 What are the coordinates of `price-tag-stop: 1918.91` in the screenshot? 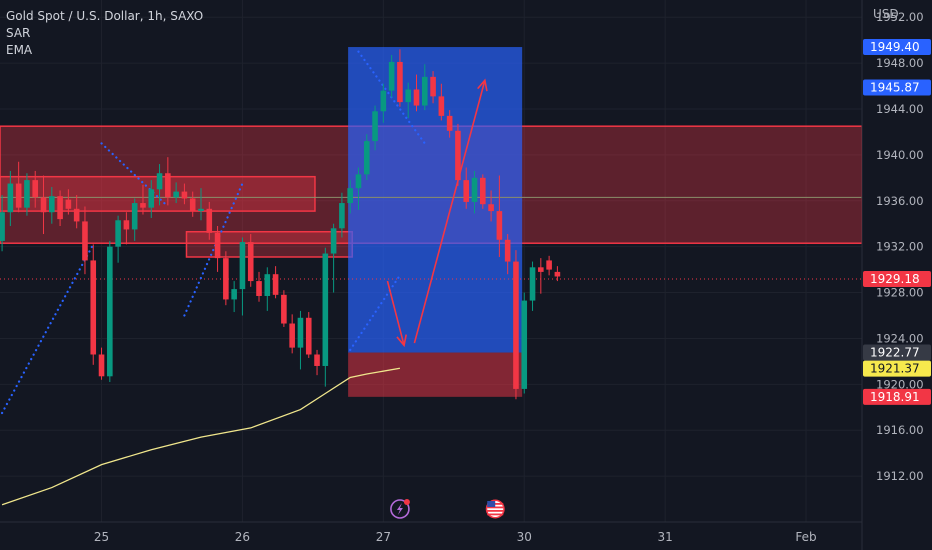 It's located at (897, 396).